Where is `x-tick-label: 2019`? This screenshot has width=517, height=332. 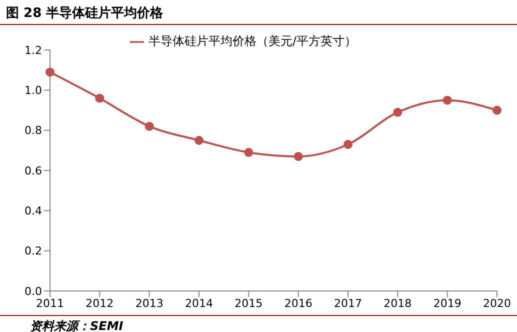 x-tick-label: 2019 is located at coordinates (447, 303).